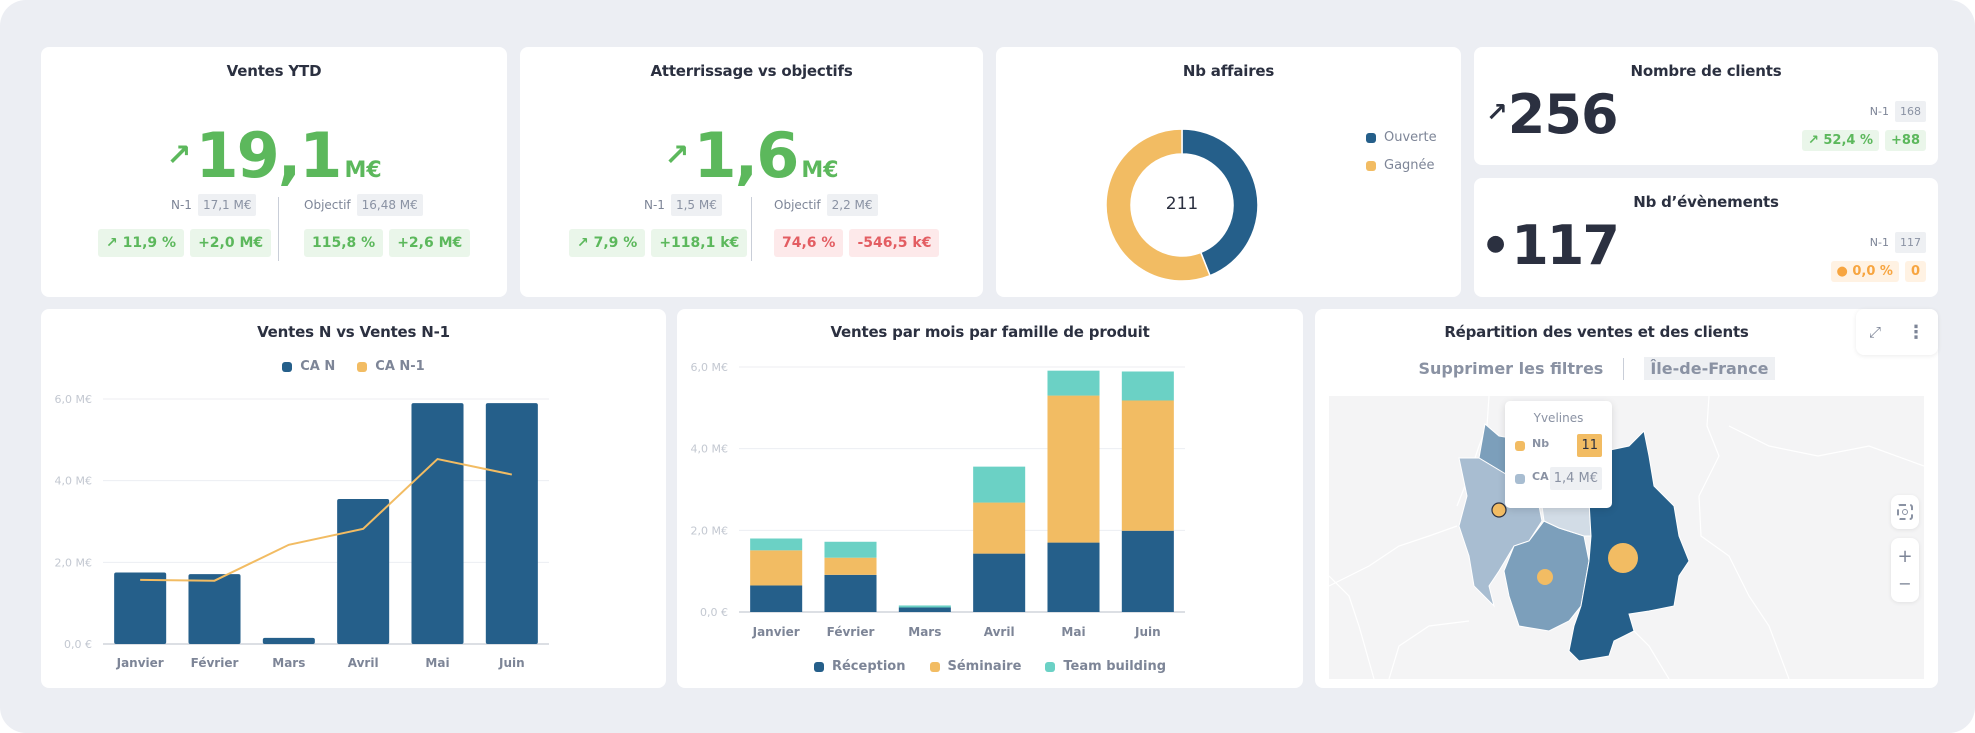  I want to click on n1-reference: N-1 17,1 M€, so click(214, 205).